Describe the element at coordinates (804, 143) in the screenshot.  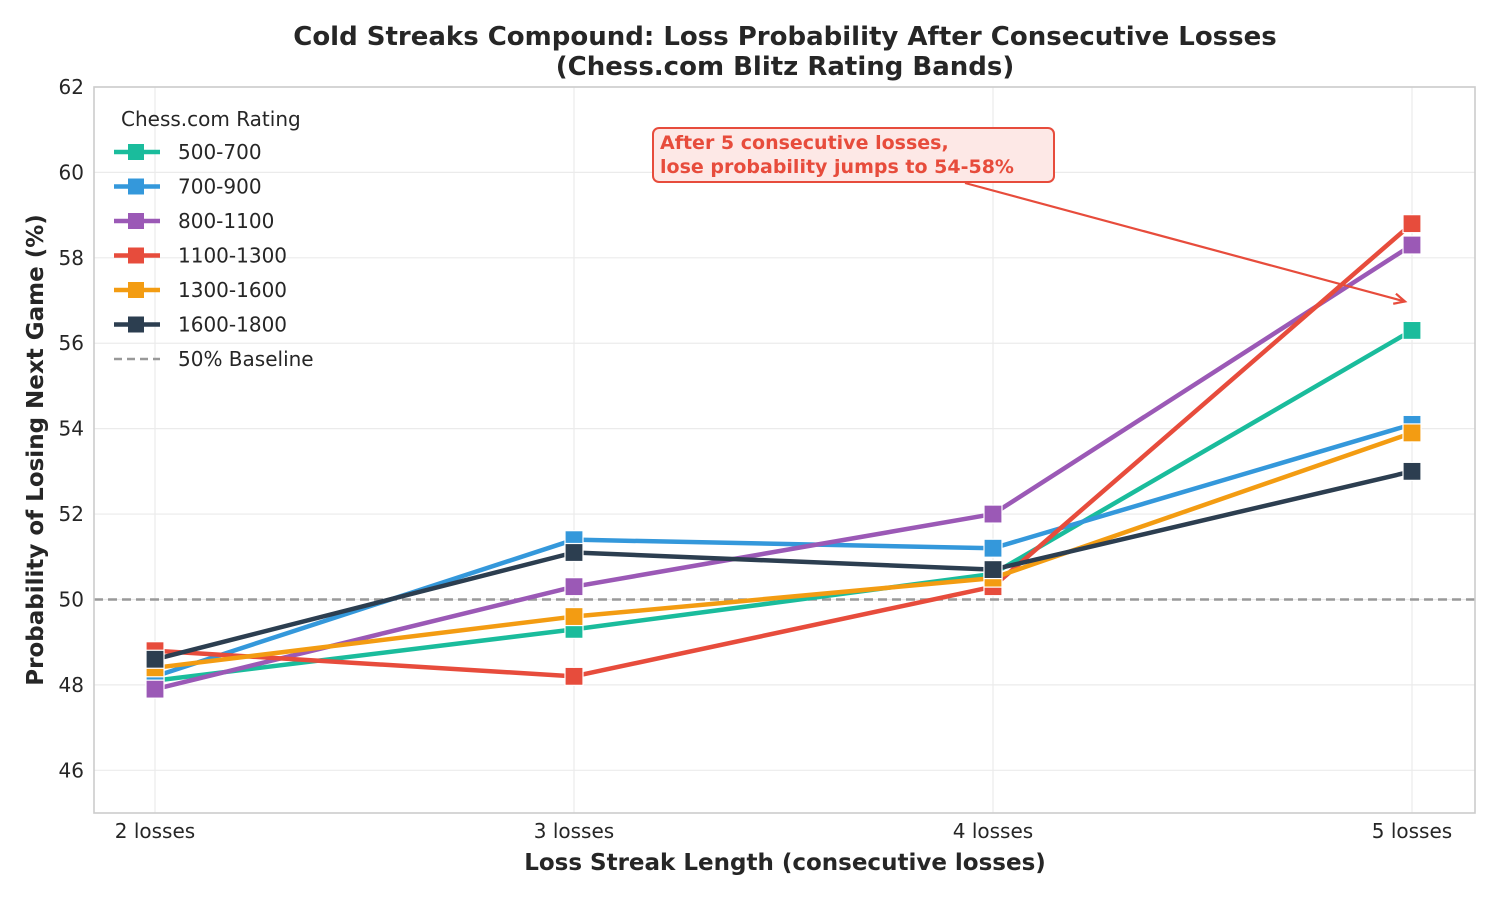
I see `annotation-text: After 5 consecutive losses,` at that location.